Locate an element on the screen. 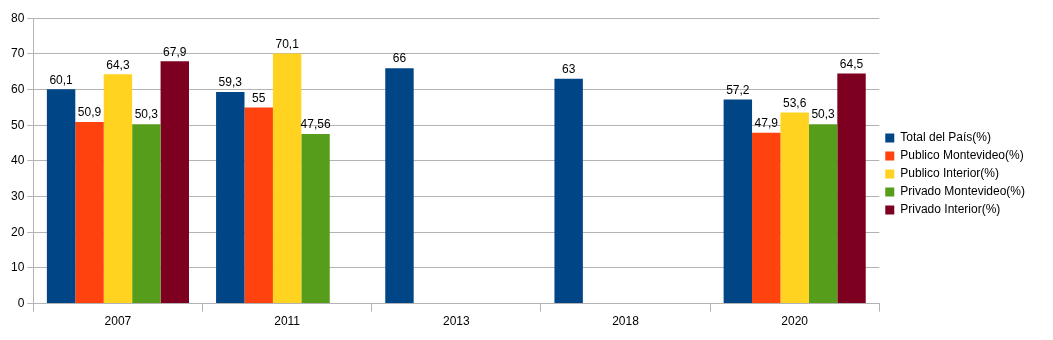 The image size is (1053, 340). legend-label: Privado Interior(%) is located at coordinates (950, 209).